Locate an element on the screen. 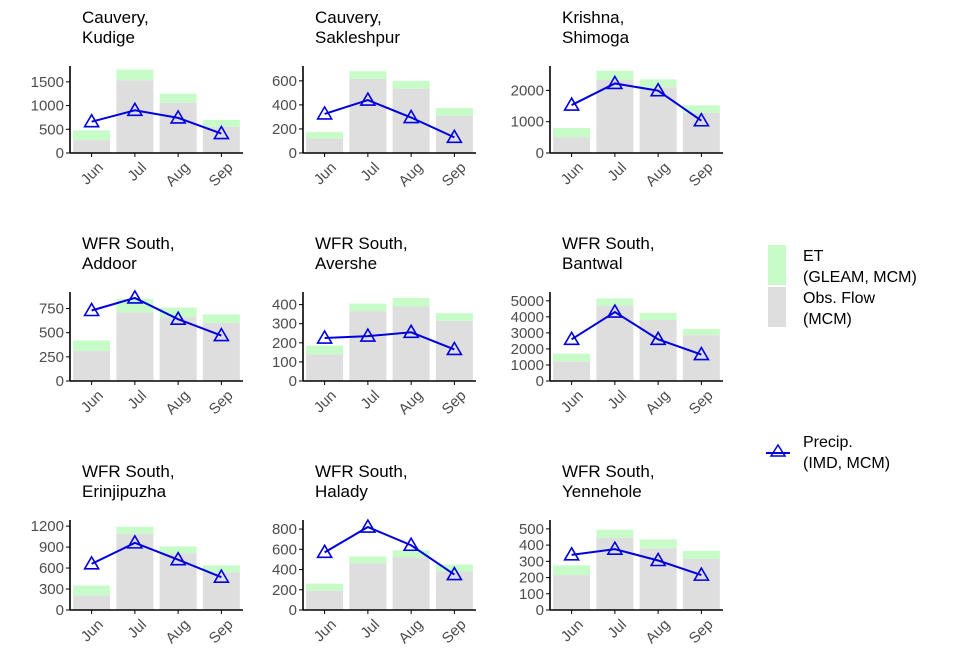 The image size is (957, 656). panel-title-line2: Kudige is located at coordinates (108, 37).